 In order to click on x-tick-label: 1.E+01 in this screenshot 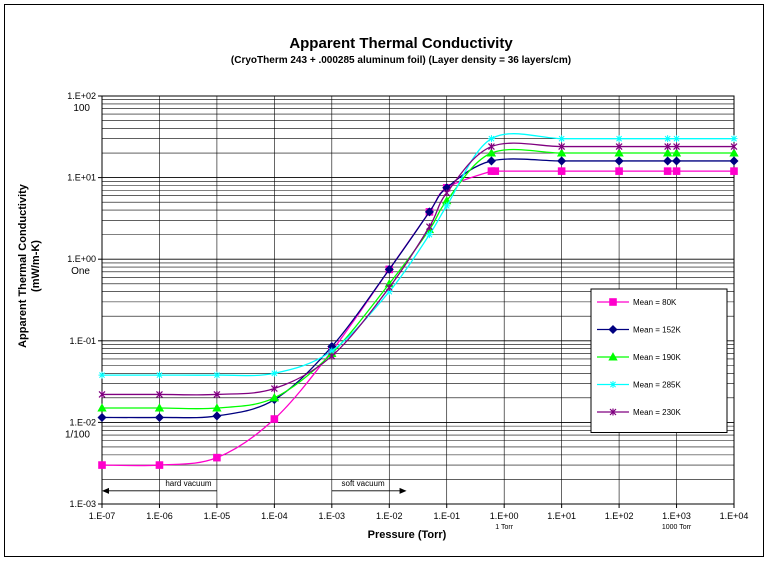, I will do `click(561, 516)`.